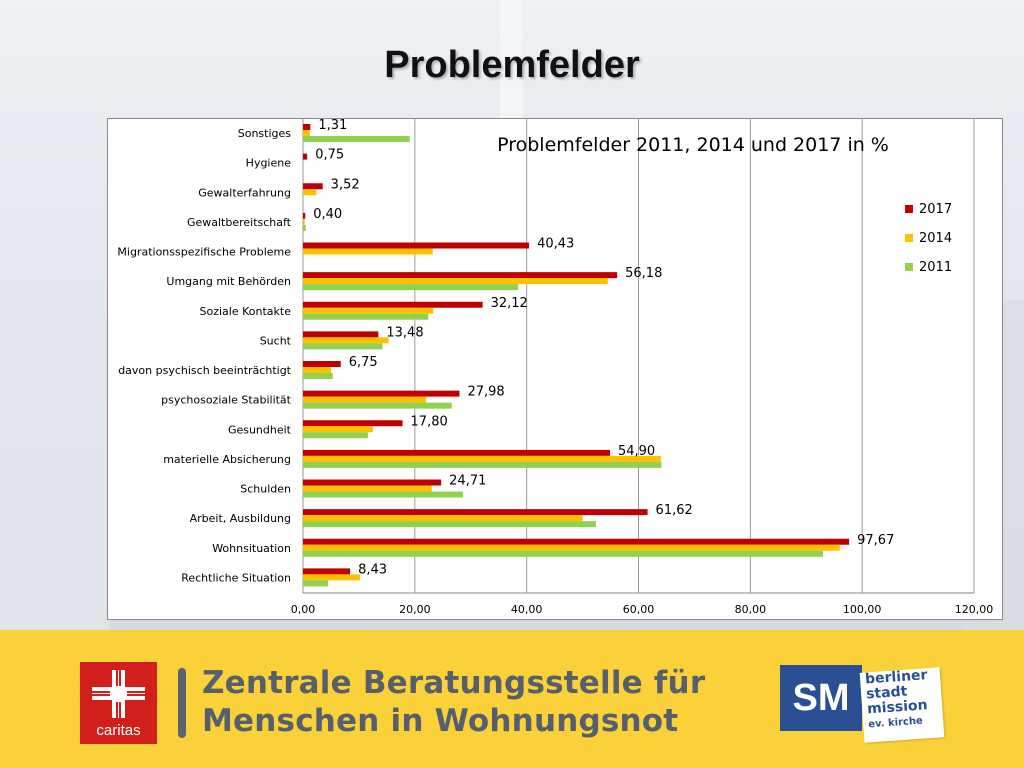  I want to click on category-label: Gewaltbereitschaft, so click(239, 222).